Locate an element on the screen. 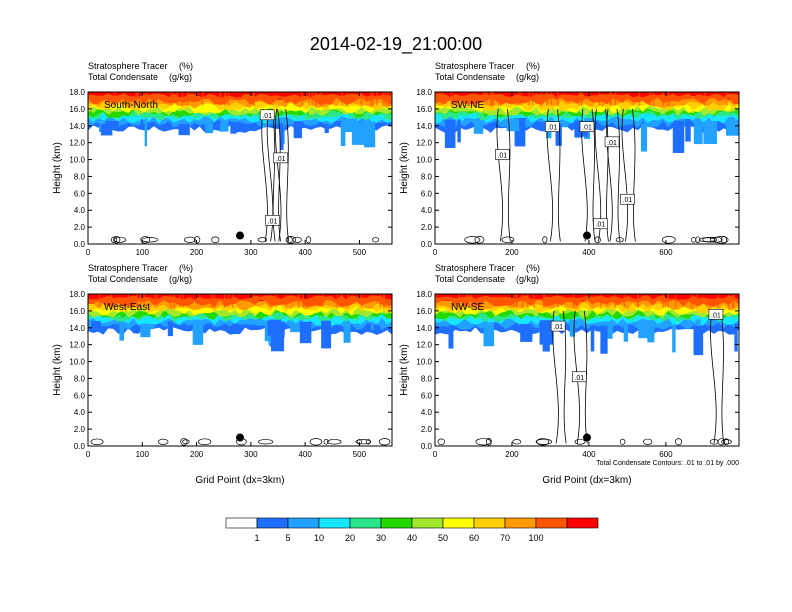 Image resolution: width=792 pixels, height=612 pixels. subtitle-condensate-unit: (g/kg) is located at coordinates (527, 77).